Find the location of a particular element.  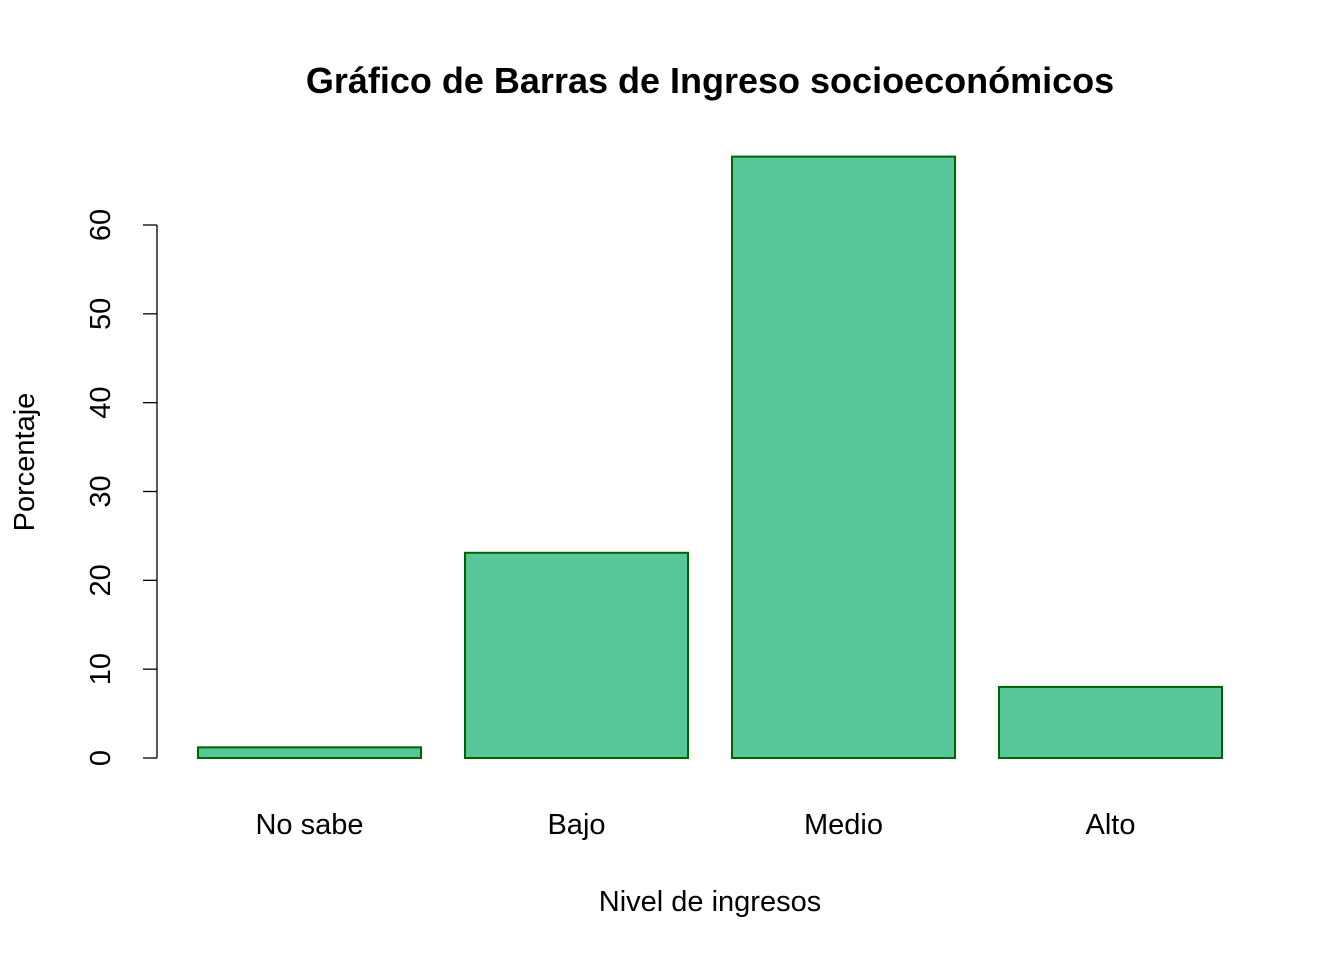

x-tick-label: No sabe is located at coordinates (309, 825).